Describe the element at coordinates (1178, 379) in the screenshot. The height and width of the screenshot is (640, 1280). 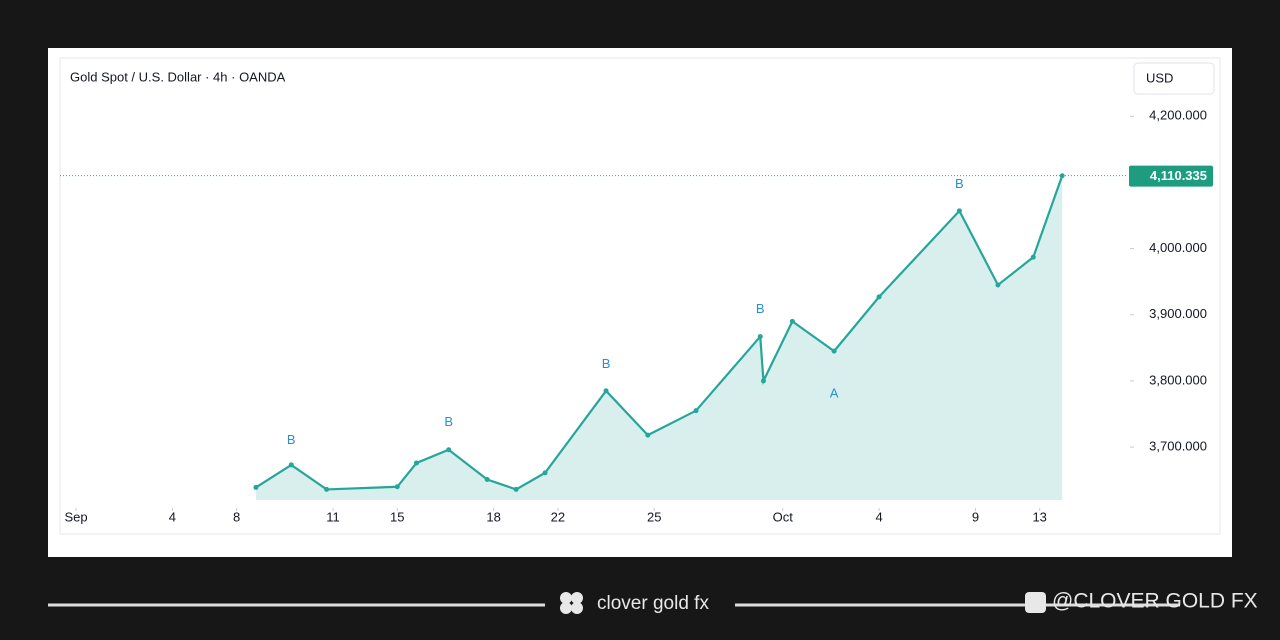
I see `y-tick-label: 3,800.000` at that location.